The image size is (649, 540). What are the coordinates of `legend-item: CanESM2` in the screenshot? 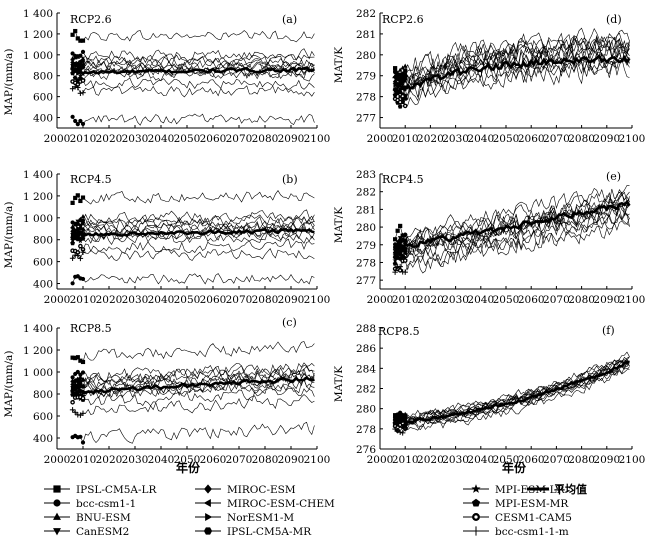 It's located at (86, 532).